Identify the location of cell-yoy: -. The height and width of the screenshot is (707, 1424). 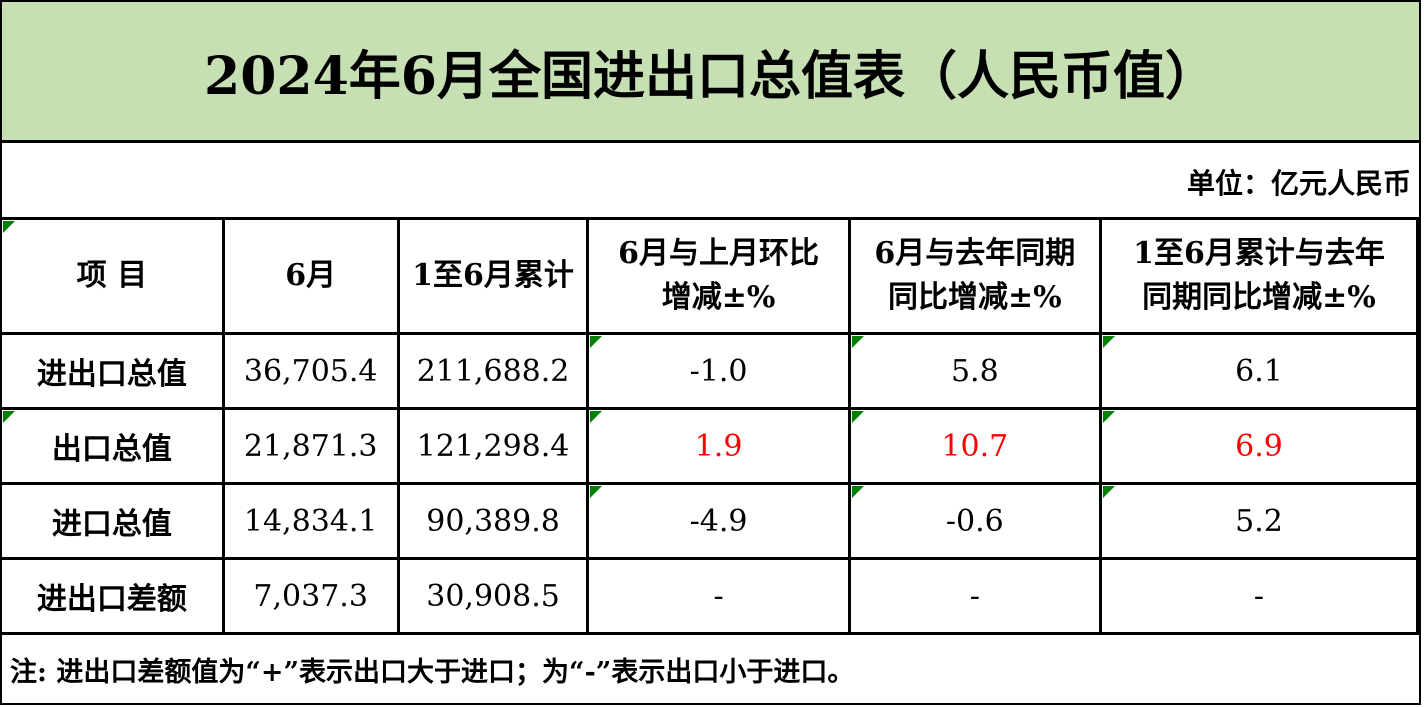
(974, 596).